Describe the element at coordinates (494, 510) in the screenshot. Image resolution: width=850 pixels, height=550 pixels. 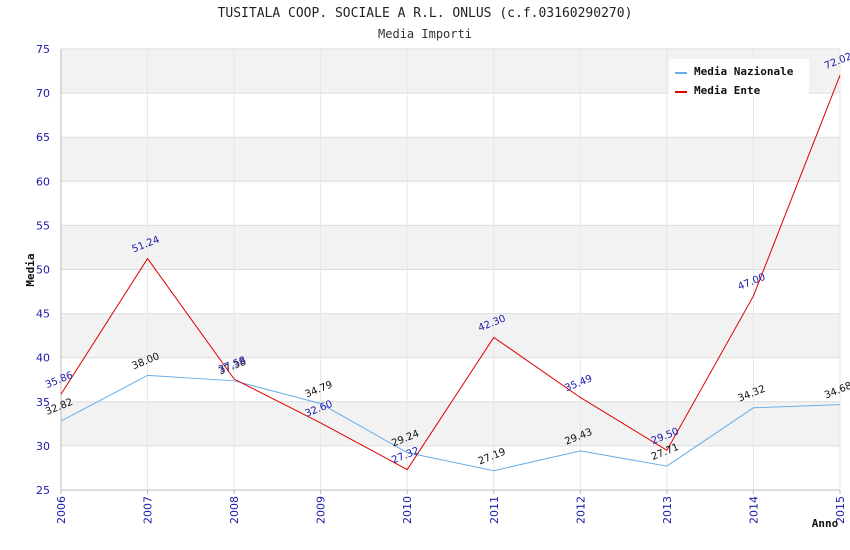
I see `x-tick-label: 2011` at that location.